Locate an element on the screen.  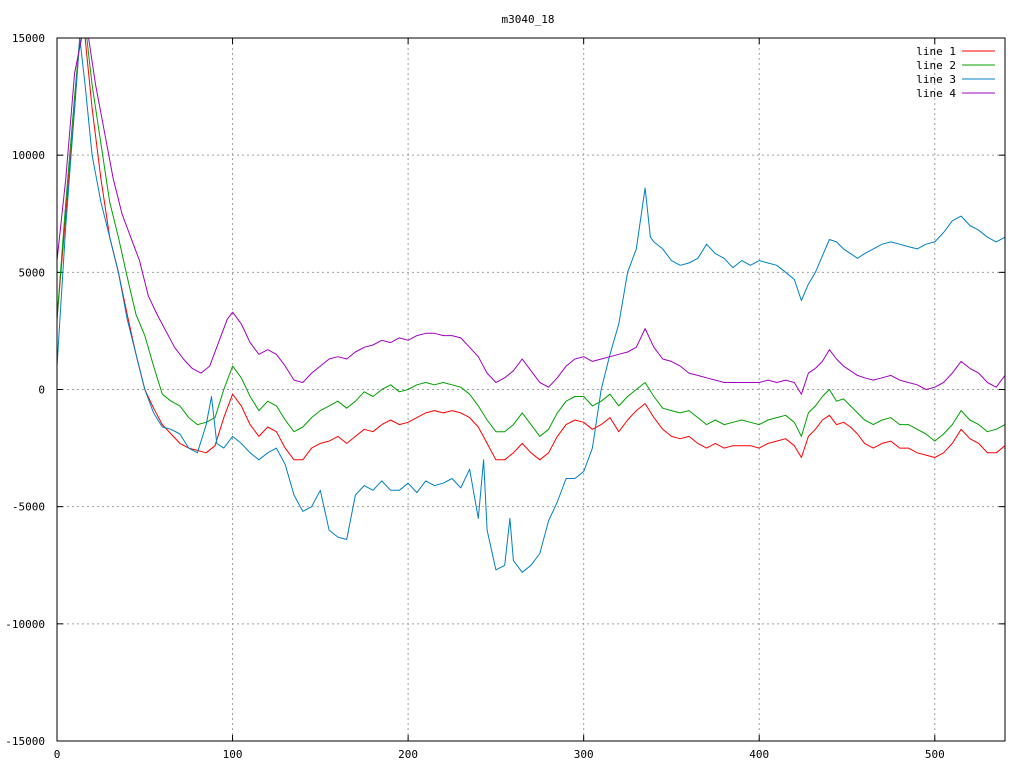
chart-title: m3040_18 is located at coordinates (528, 19).